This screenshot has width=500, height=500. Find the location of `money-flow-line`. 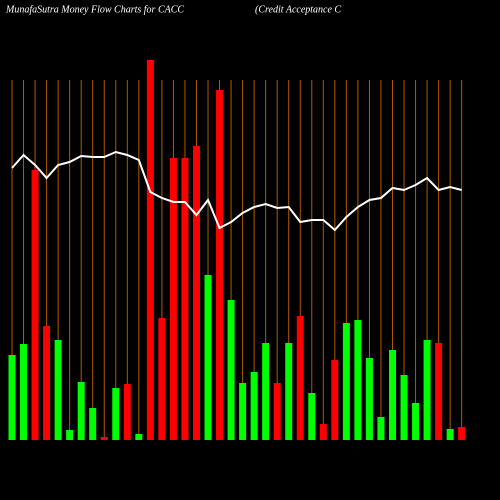

money-flow-line is located at coordinates (236, 191).